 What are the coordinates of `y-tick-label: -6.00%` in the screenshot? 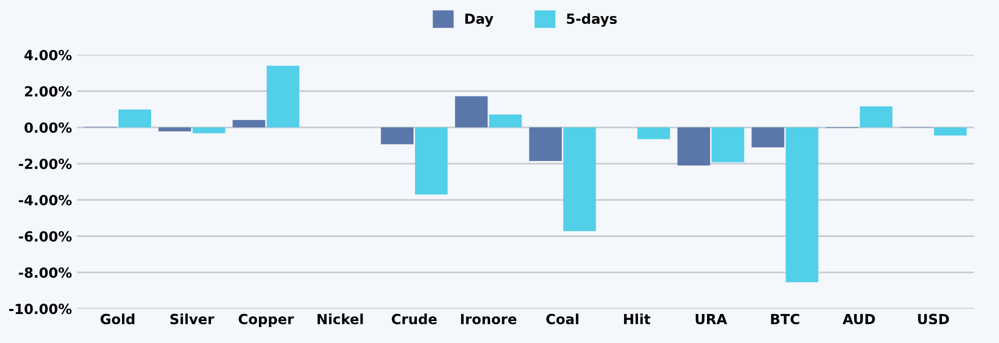 It's located at (45, 236).